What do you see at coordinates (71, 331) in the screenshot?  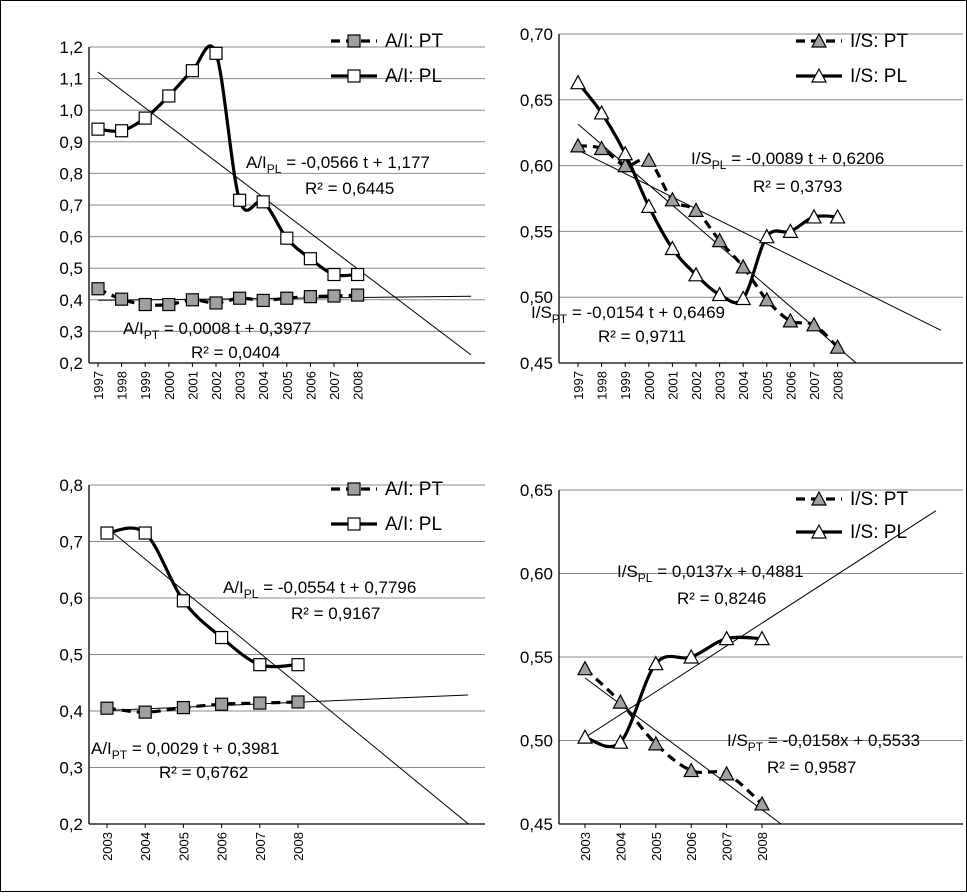 I see `y-tick-label: 0,3` at bounding box center [71, 331].